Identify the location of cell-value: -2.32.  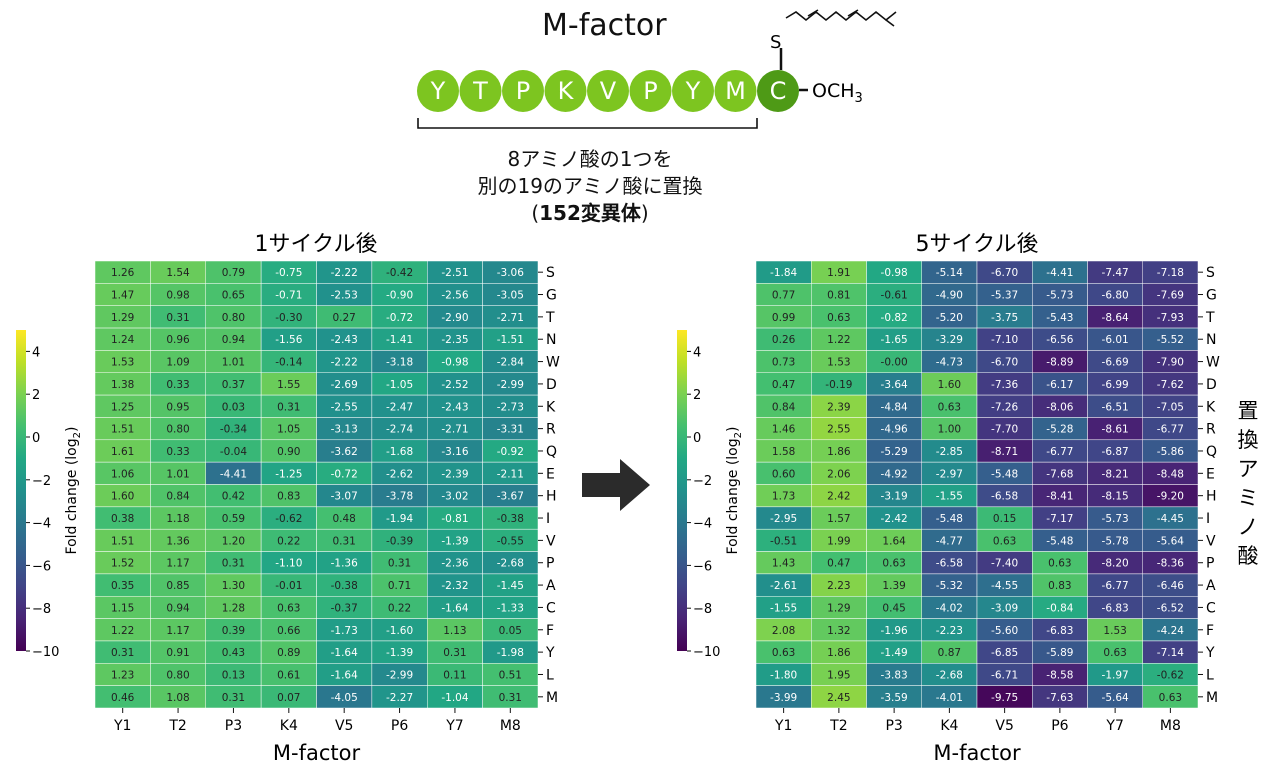
(454, 586).